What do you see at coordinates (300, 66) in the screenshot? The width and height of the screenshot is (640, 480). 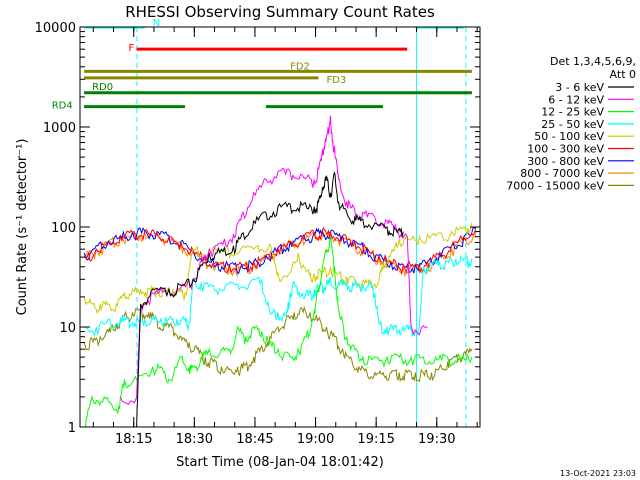 I see `flag-label-fd2: FD2` at bounding box center [300, 66].